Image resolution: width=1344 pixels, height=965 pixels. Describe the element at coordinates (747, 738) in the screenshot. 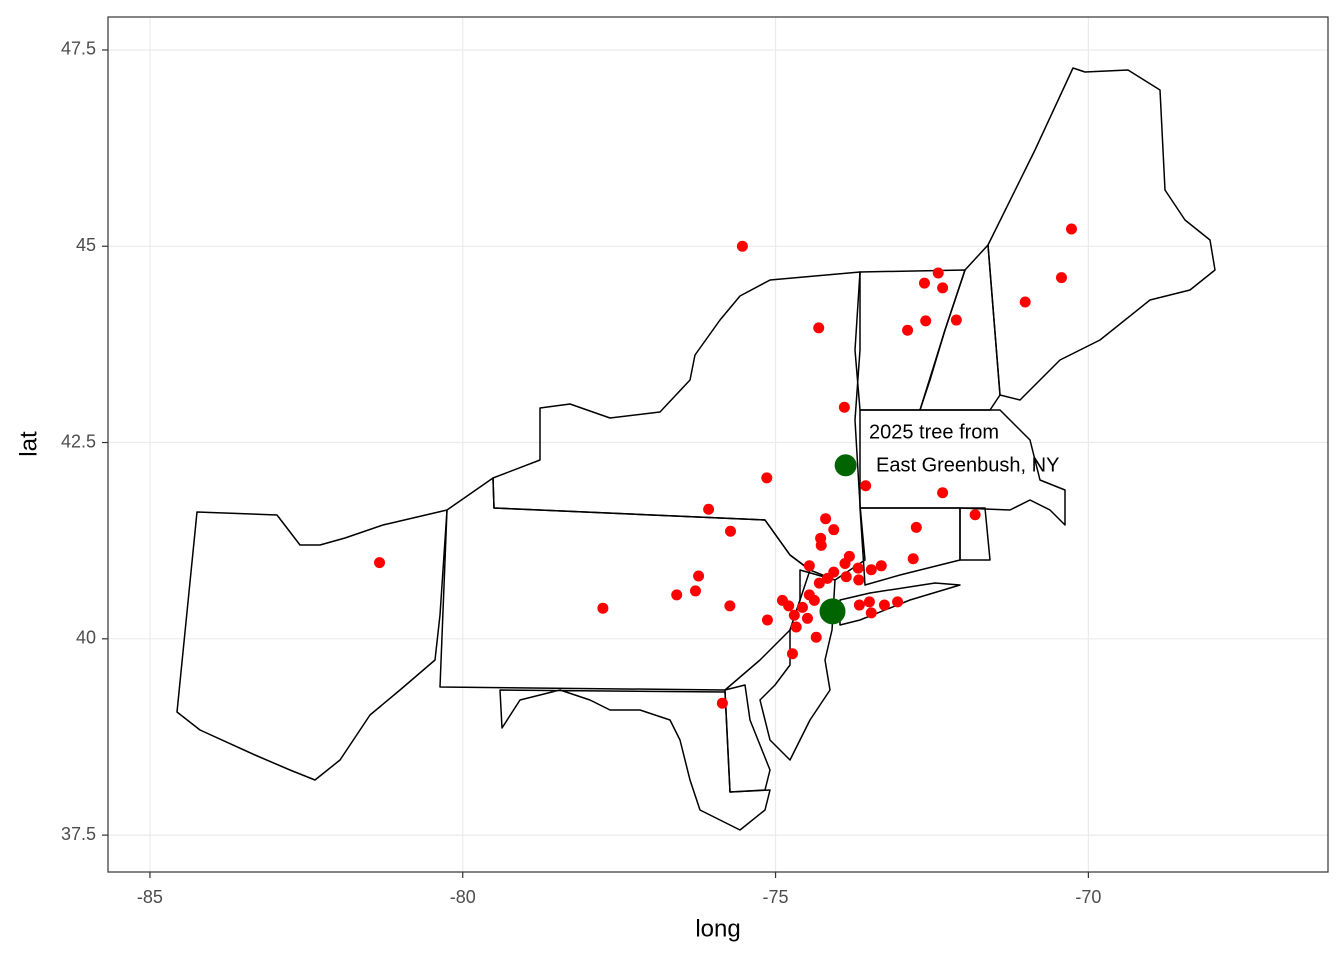

I see `delaware` at that location.